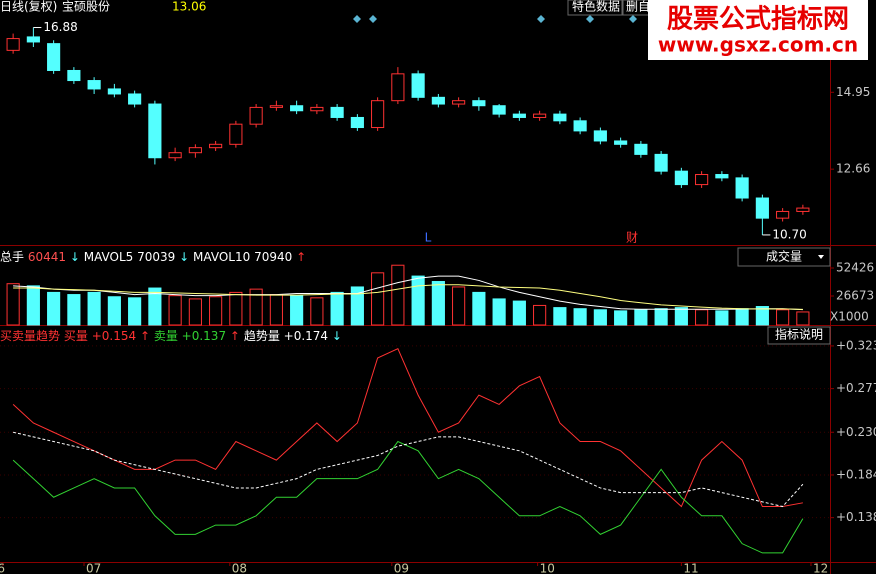  What do you see at coordinates (76, 336) in the screenshot?
I see `header-text: 买量` at bounding box center [76, 336].